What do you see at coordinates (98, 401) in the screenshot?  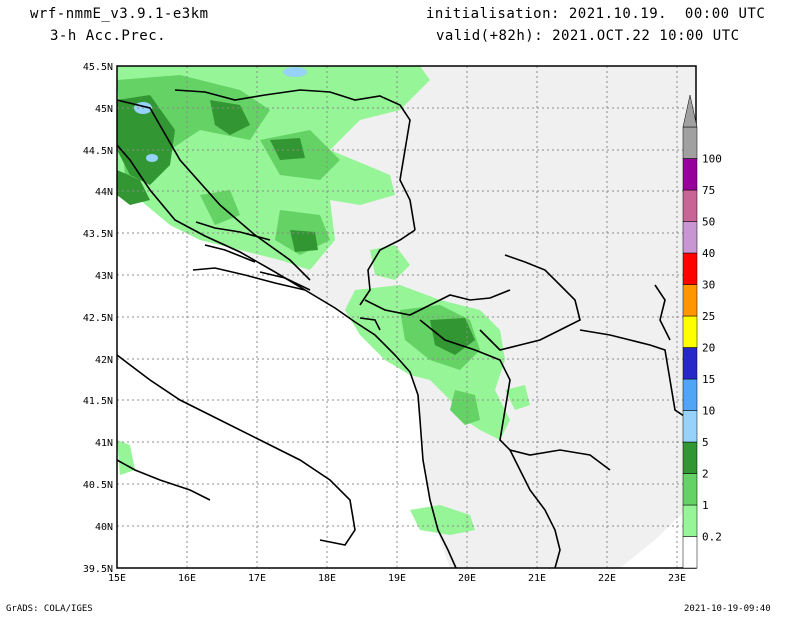 I see `lat-label: 41.5N` at bounding box center [98, 401].